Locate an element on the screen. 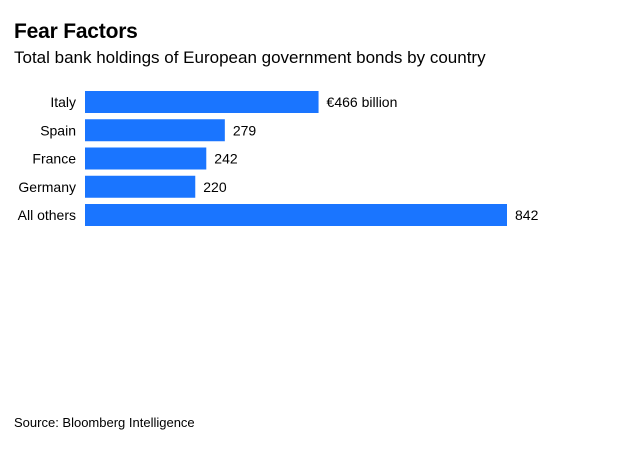  category-label-all-others: All others is located at coordinates (47, 215).